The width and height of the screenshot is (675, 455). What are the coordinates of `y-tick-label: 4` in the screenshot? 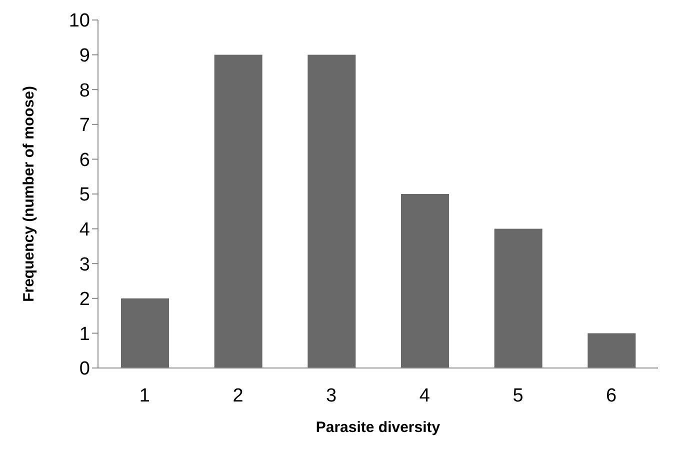 It's located at (84, 230).